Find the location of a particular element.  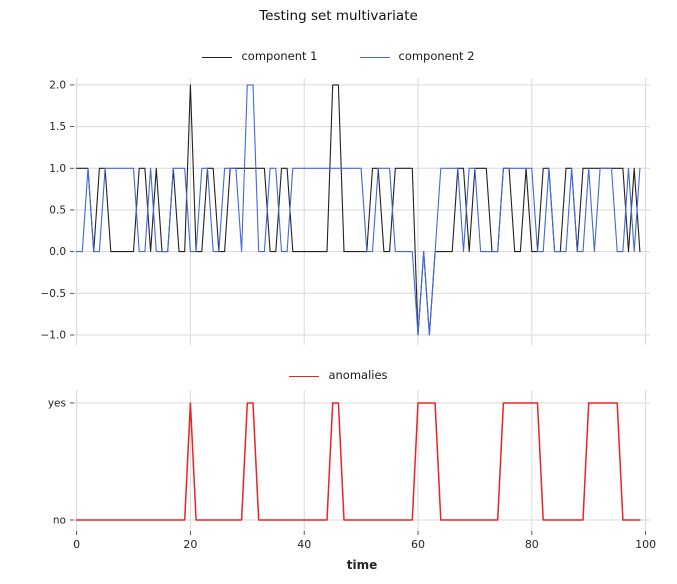

chart-title: Testing set multivariate is located at coordinates (338, 16).